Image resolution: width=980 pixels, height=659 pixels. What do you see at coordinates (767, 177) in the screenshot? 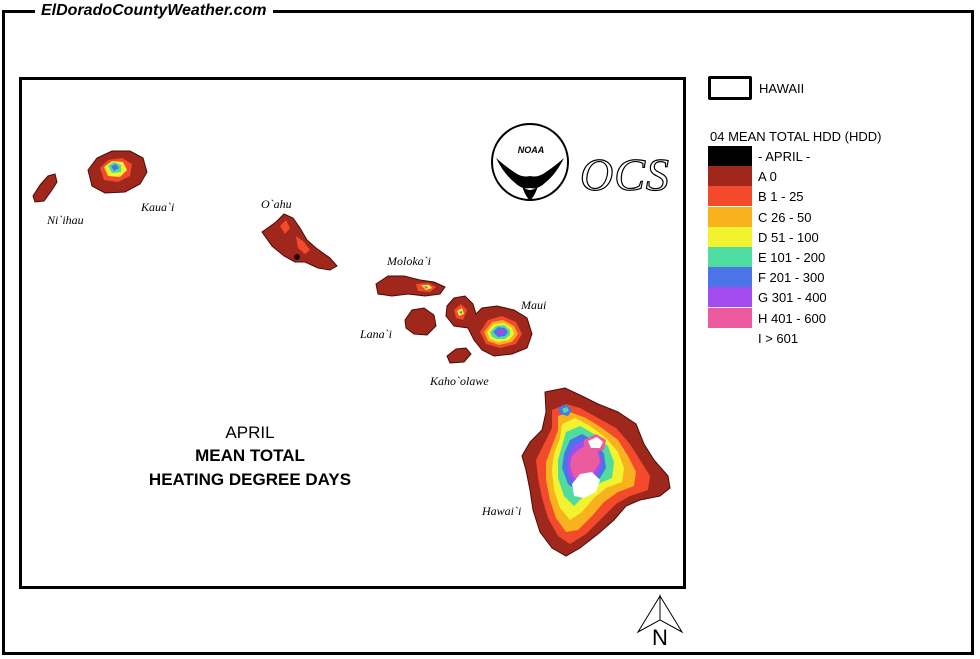
I see `legend-label: A 0` at bounding box center [767, 177].